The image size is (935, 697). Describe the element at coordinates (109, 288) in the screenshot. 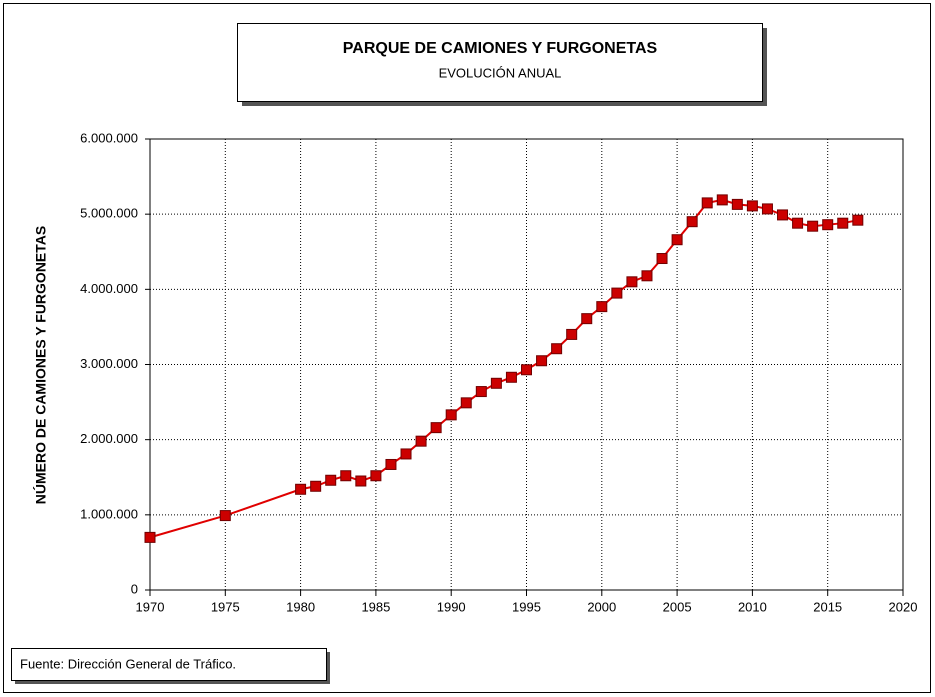

I see `y-tick-label: 4.000.000` at that location.